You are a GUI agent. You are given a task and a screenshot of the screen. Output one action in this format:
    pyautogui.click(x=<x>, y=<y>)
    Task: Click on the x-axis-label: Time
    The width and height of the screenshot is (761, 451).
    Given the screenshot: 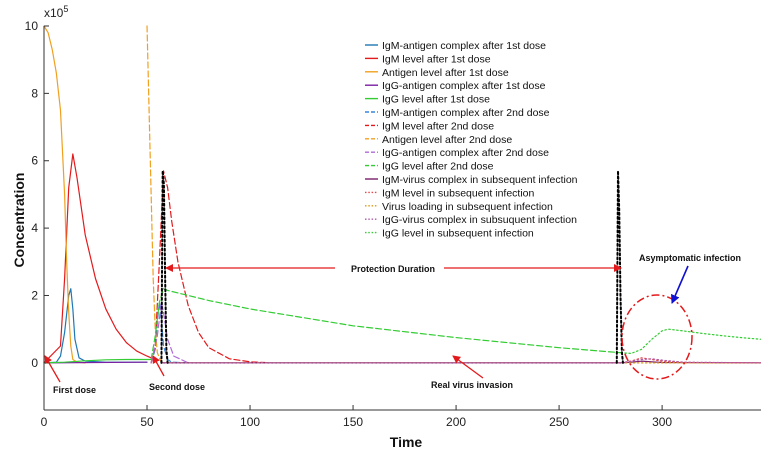 What is the action you would take?
    pyautogui.click(x=406, y=442)
    